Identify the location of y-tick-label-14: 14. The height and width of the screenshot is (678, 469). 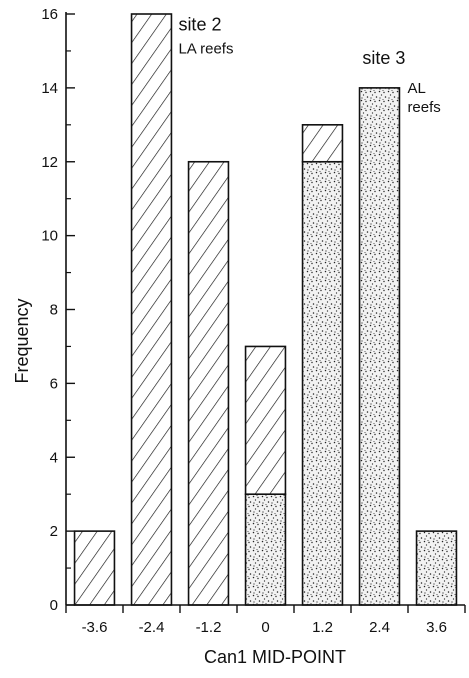
(49, 88).